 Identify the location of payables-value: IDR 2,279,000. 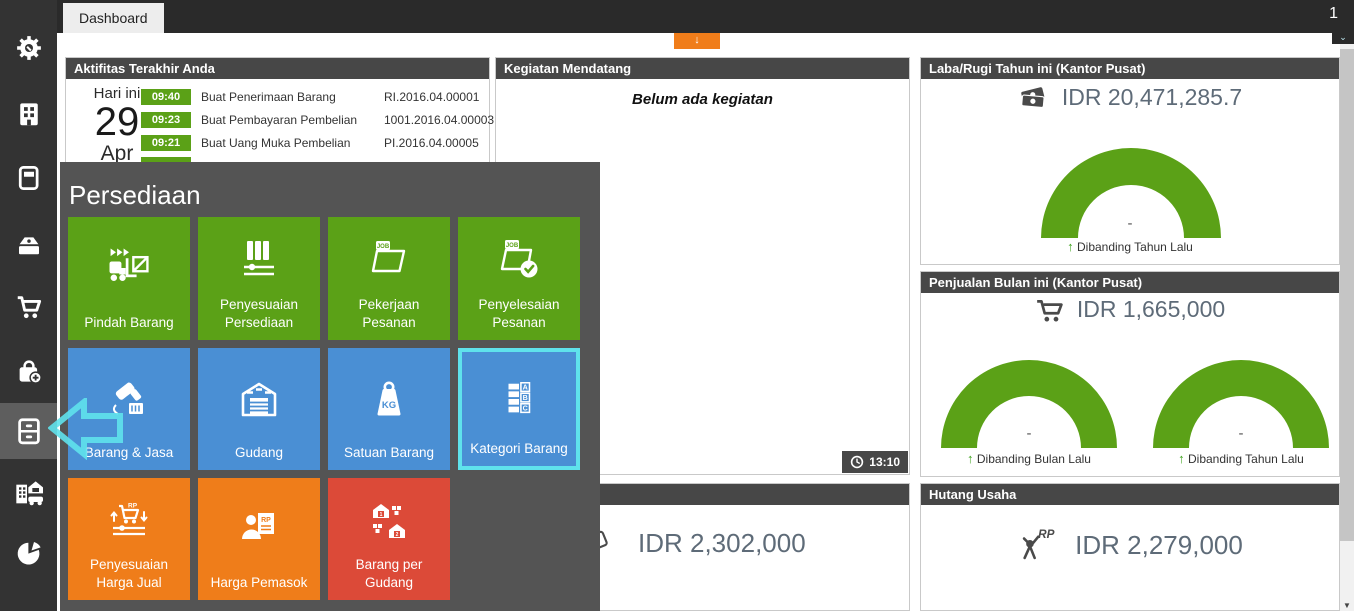
(1159, 544).